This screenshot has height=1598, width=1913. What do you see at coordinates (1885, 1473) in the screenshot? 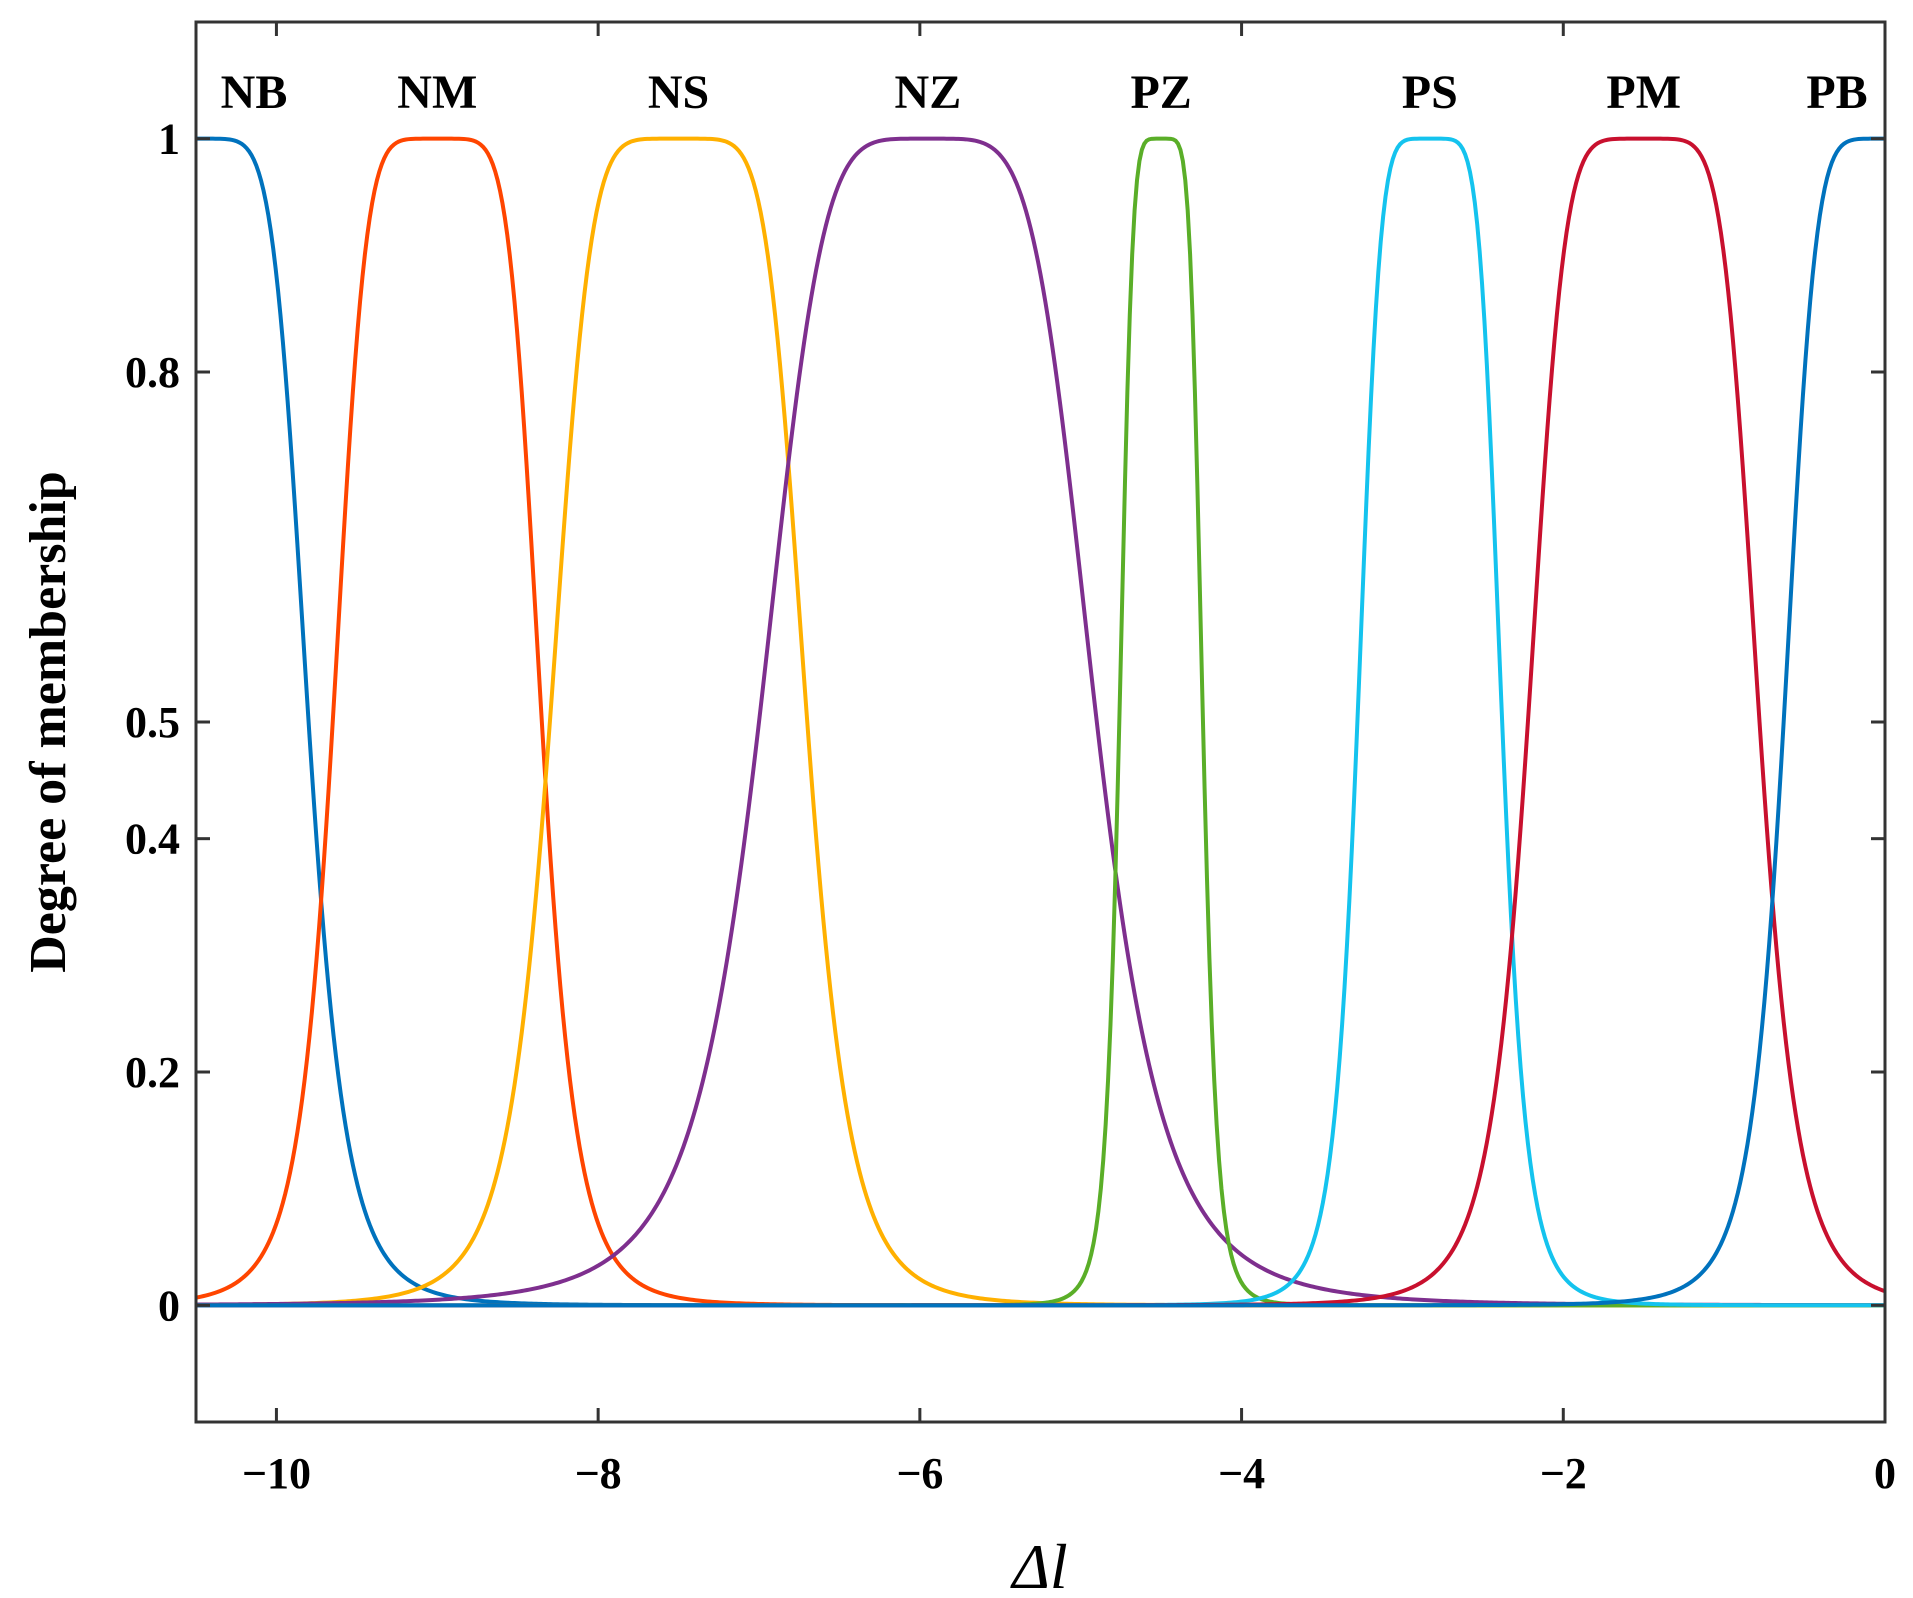
I see `x-tick-label: 0` at bounding box center [1885, 1473].